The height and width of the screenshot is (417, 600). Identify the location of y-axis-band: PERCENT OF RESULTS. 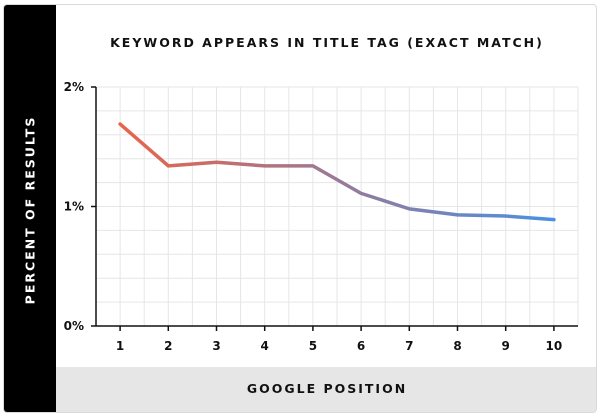
(30, 208).